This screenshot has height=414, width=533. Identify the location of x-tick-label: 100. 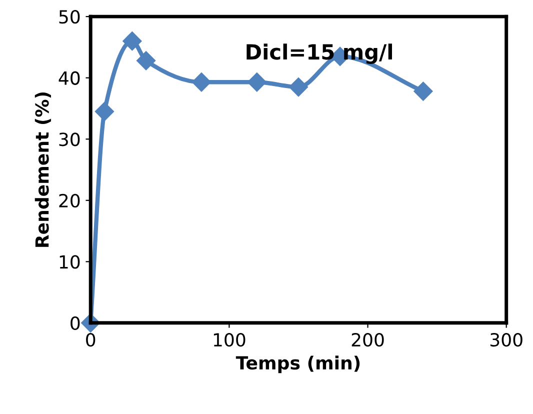
(230, 339).